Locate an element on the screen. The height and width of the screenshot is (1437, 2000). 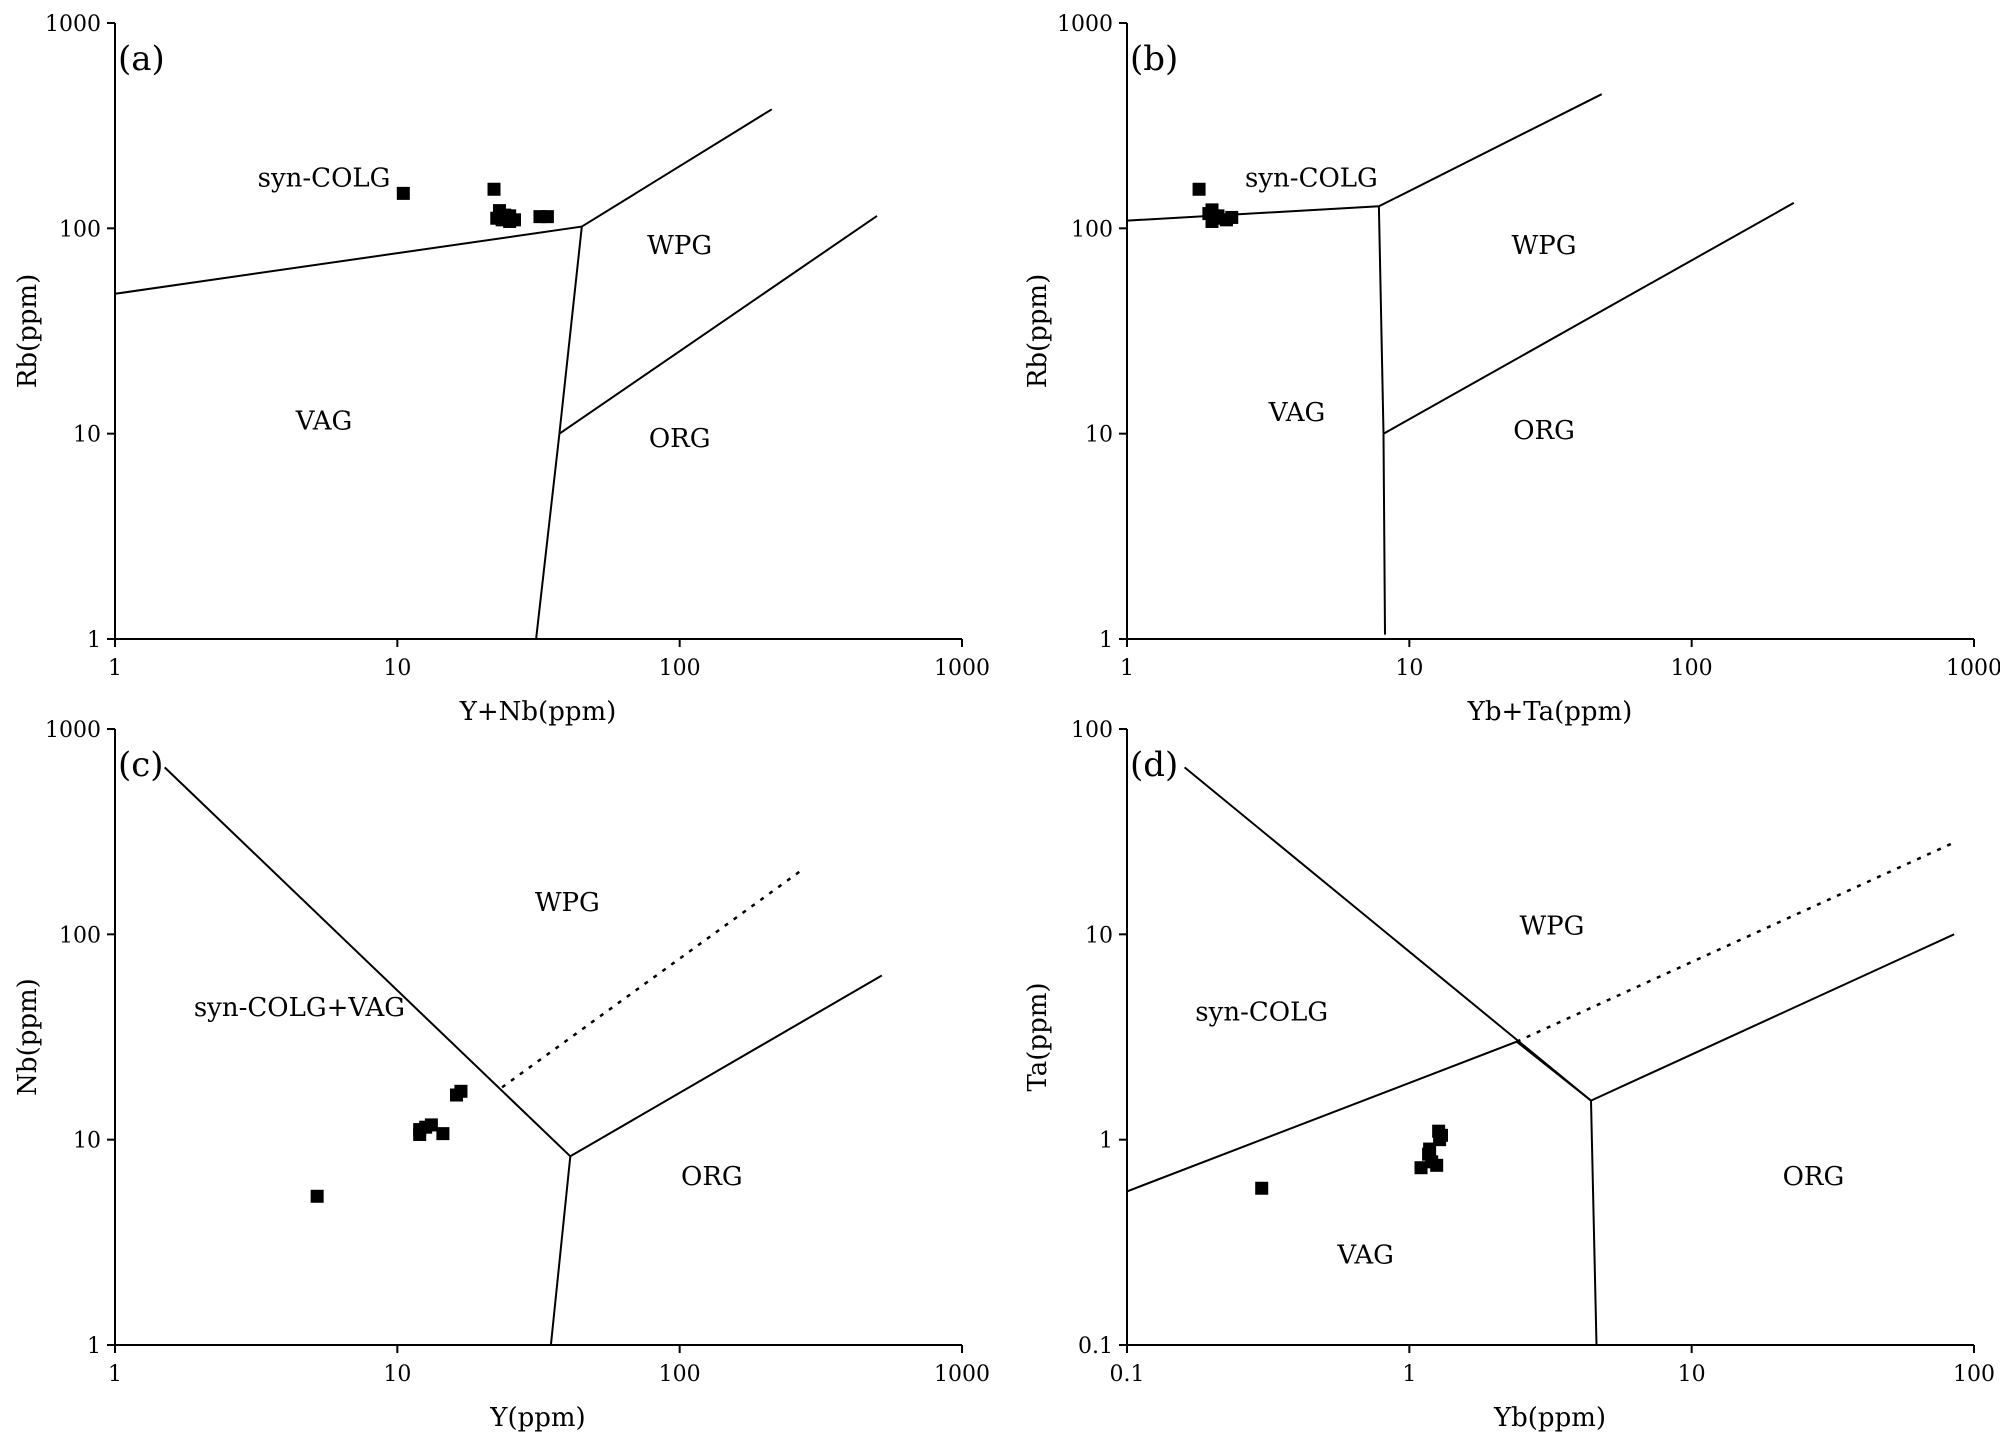
panel-label: (a) is located at coordinates (141, 59).